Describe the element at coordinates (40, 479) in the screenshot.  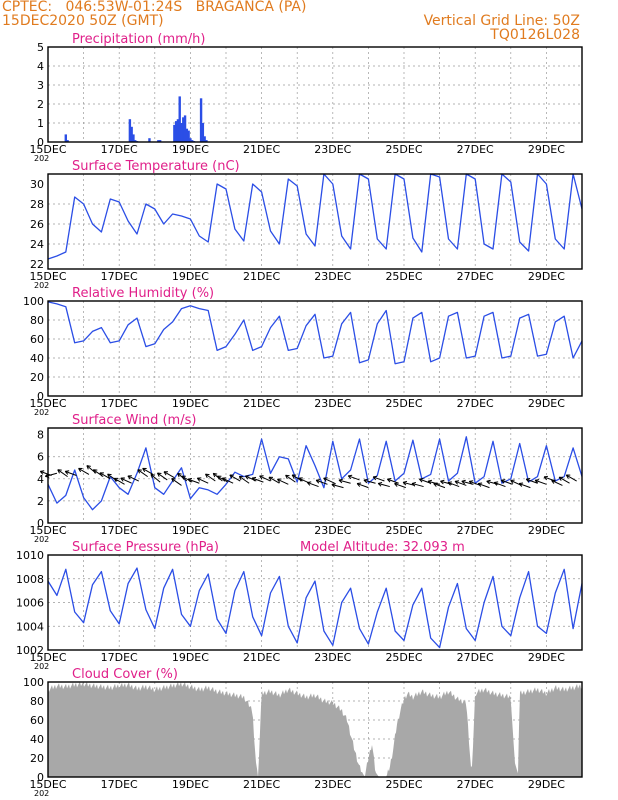
I see `y-tick-label: 4` at that location.